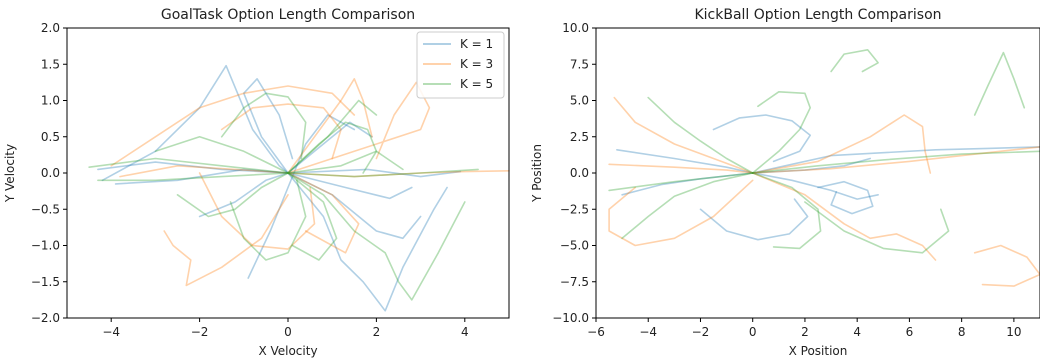  Describe the element at coordinates (579, 173) in the screenshot. I see `kickball-y-tick-label: 0.0` at that location.